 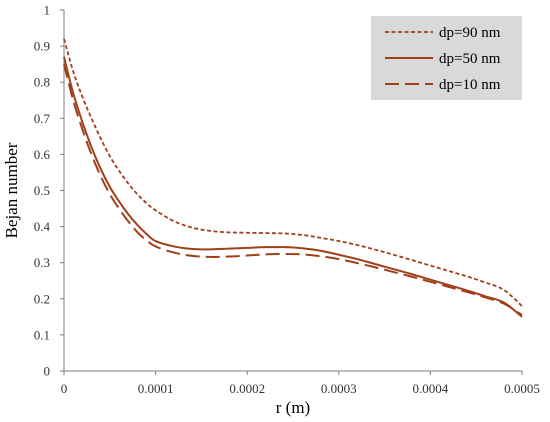 What do you see at coordinates (470, 59) in the screenshot?
I see `legend-label: dp=50 nm` at bounding box center [470, 59].